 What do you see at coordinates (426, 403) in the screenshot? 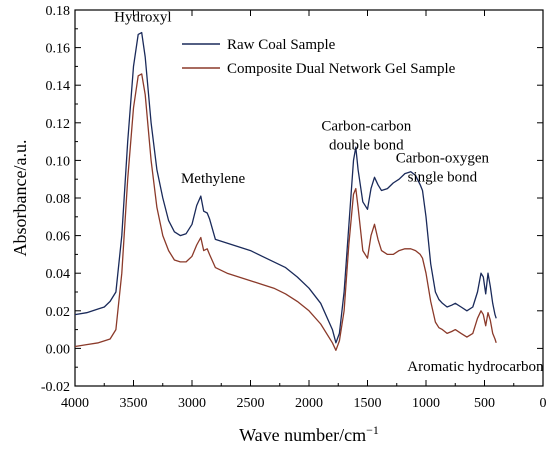
I see `x-tick-label: 1000` at bounding box center [426, 403].